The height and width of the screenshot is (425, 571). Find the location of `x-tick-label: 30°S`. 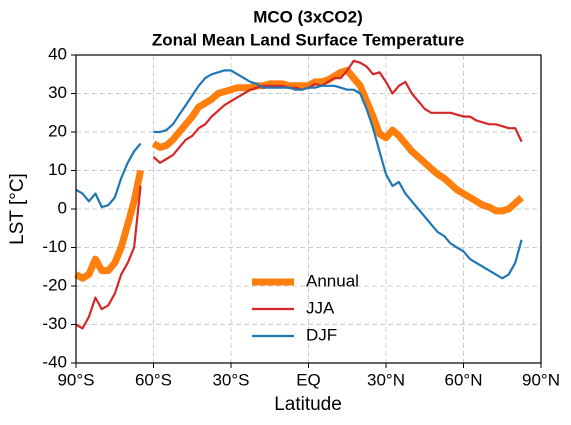

x-tick-label: 30°S is located at coordinates (230, 379).